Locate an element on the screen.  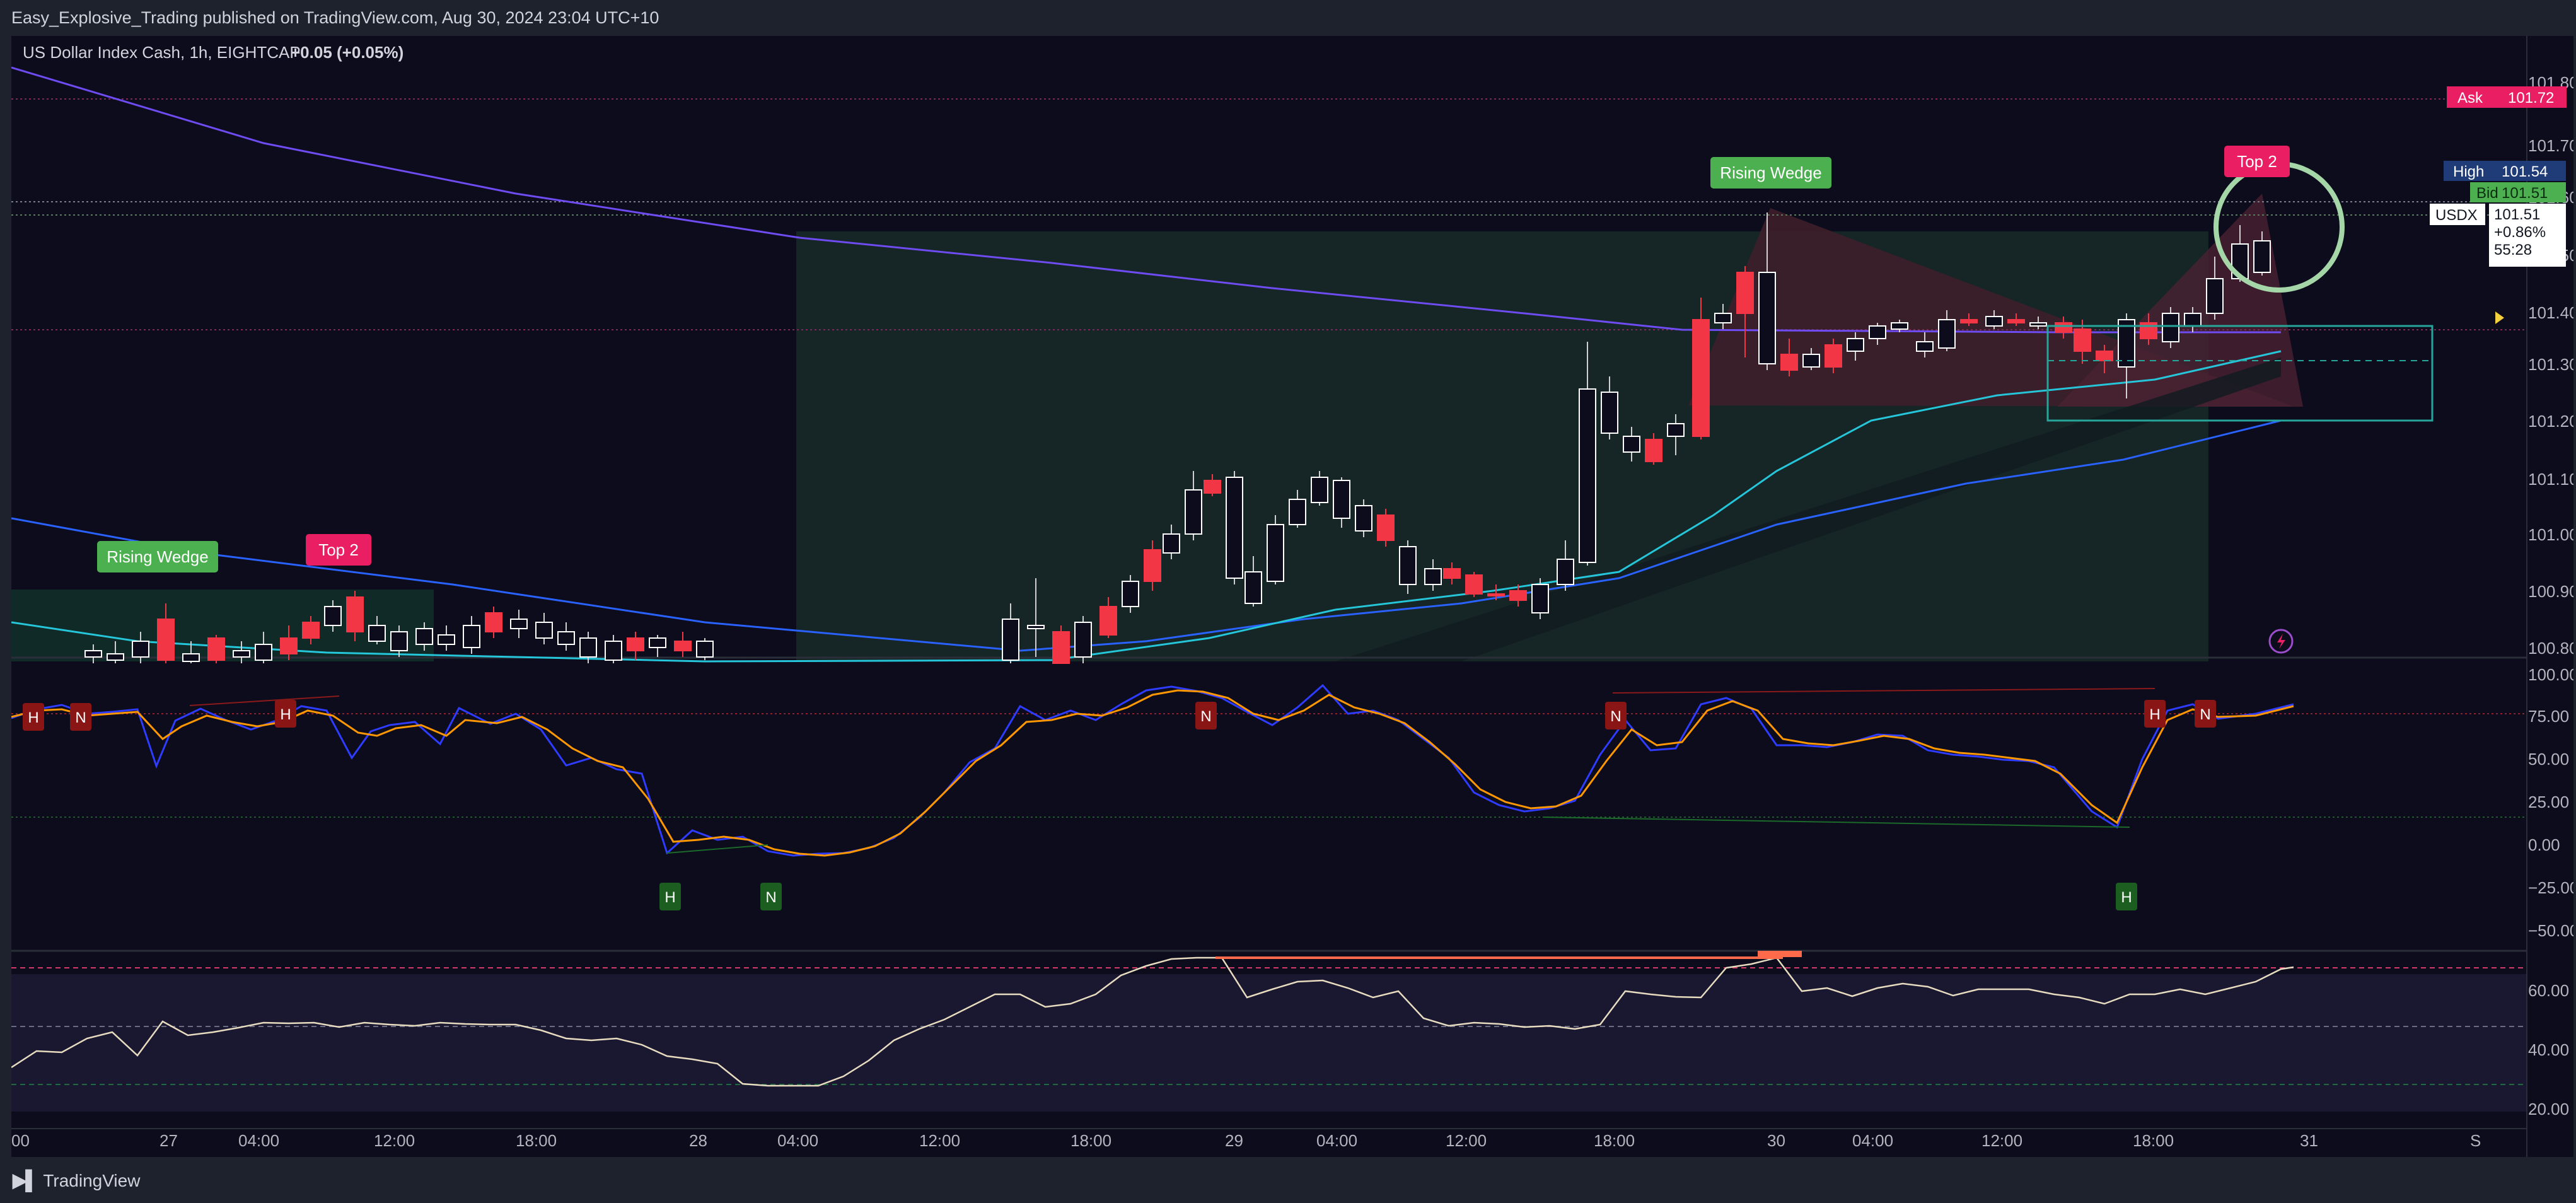
svg-text: Top 2 is located at coordinates (2257, 161).